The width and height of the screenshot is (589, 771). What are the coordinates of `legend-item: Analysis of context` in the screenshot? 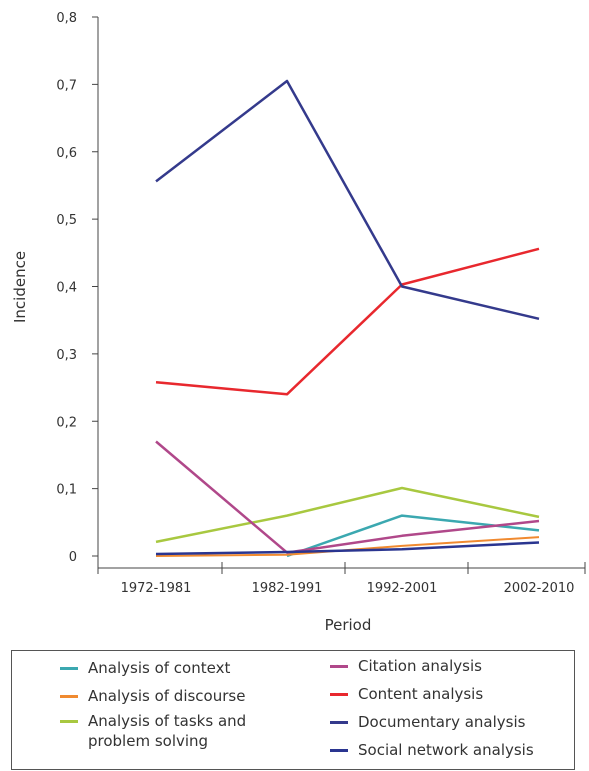 It's located at (145, 668).